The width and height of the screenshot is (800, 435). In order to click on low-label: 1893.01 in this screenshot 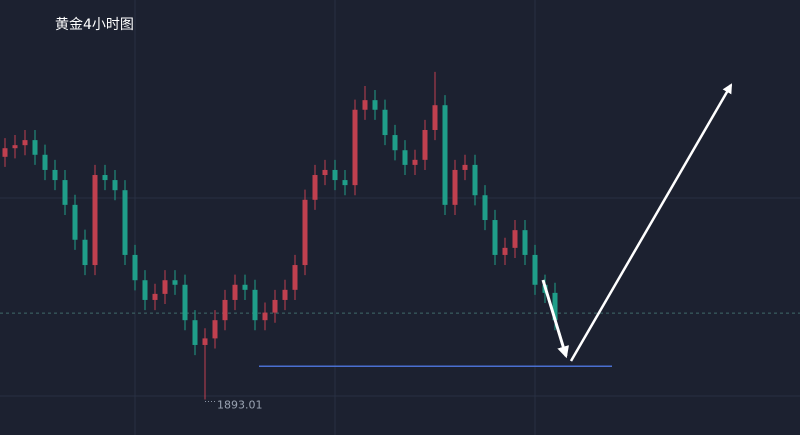, I will do `click(240, 405)`.